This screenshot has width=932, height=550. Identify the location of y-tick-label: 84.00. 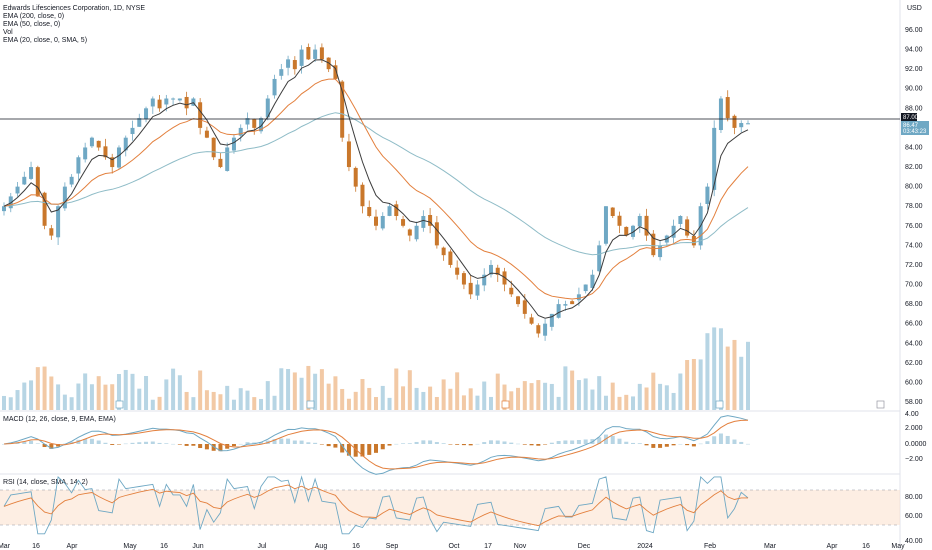
(914, 147).